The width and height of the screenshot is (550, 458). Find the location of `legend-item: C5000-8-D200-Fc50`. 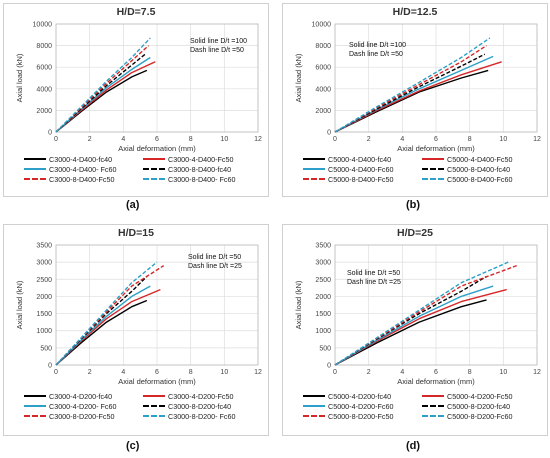

legend-item: C5000-8-D200-Fc50 is located at coordinates (359, 416).